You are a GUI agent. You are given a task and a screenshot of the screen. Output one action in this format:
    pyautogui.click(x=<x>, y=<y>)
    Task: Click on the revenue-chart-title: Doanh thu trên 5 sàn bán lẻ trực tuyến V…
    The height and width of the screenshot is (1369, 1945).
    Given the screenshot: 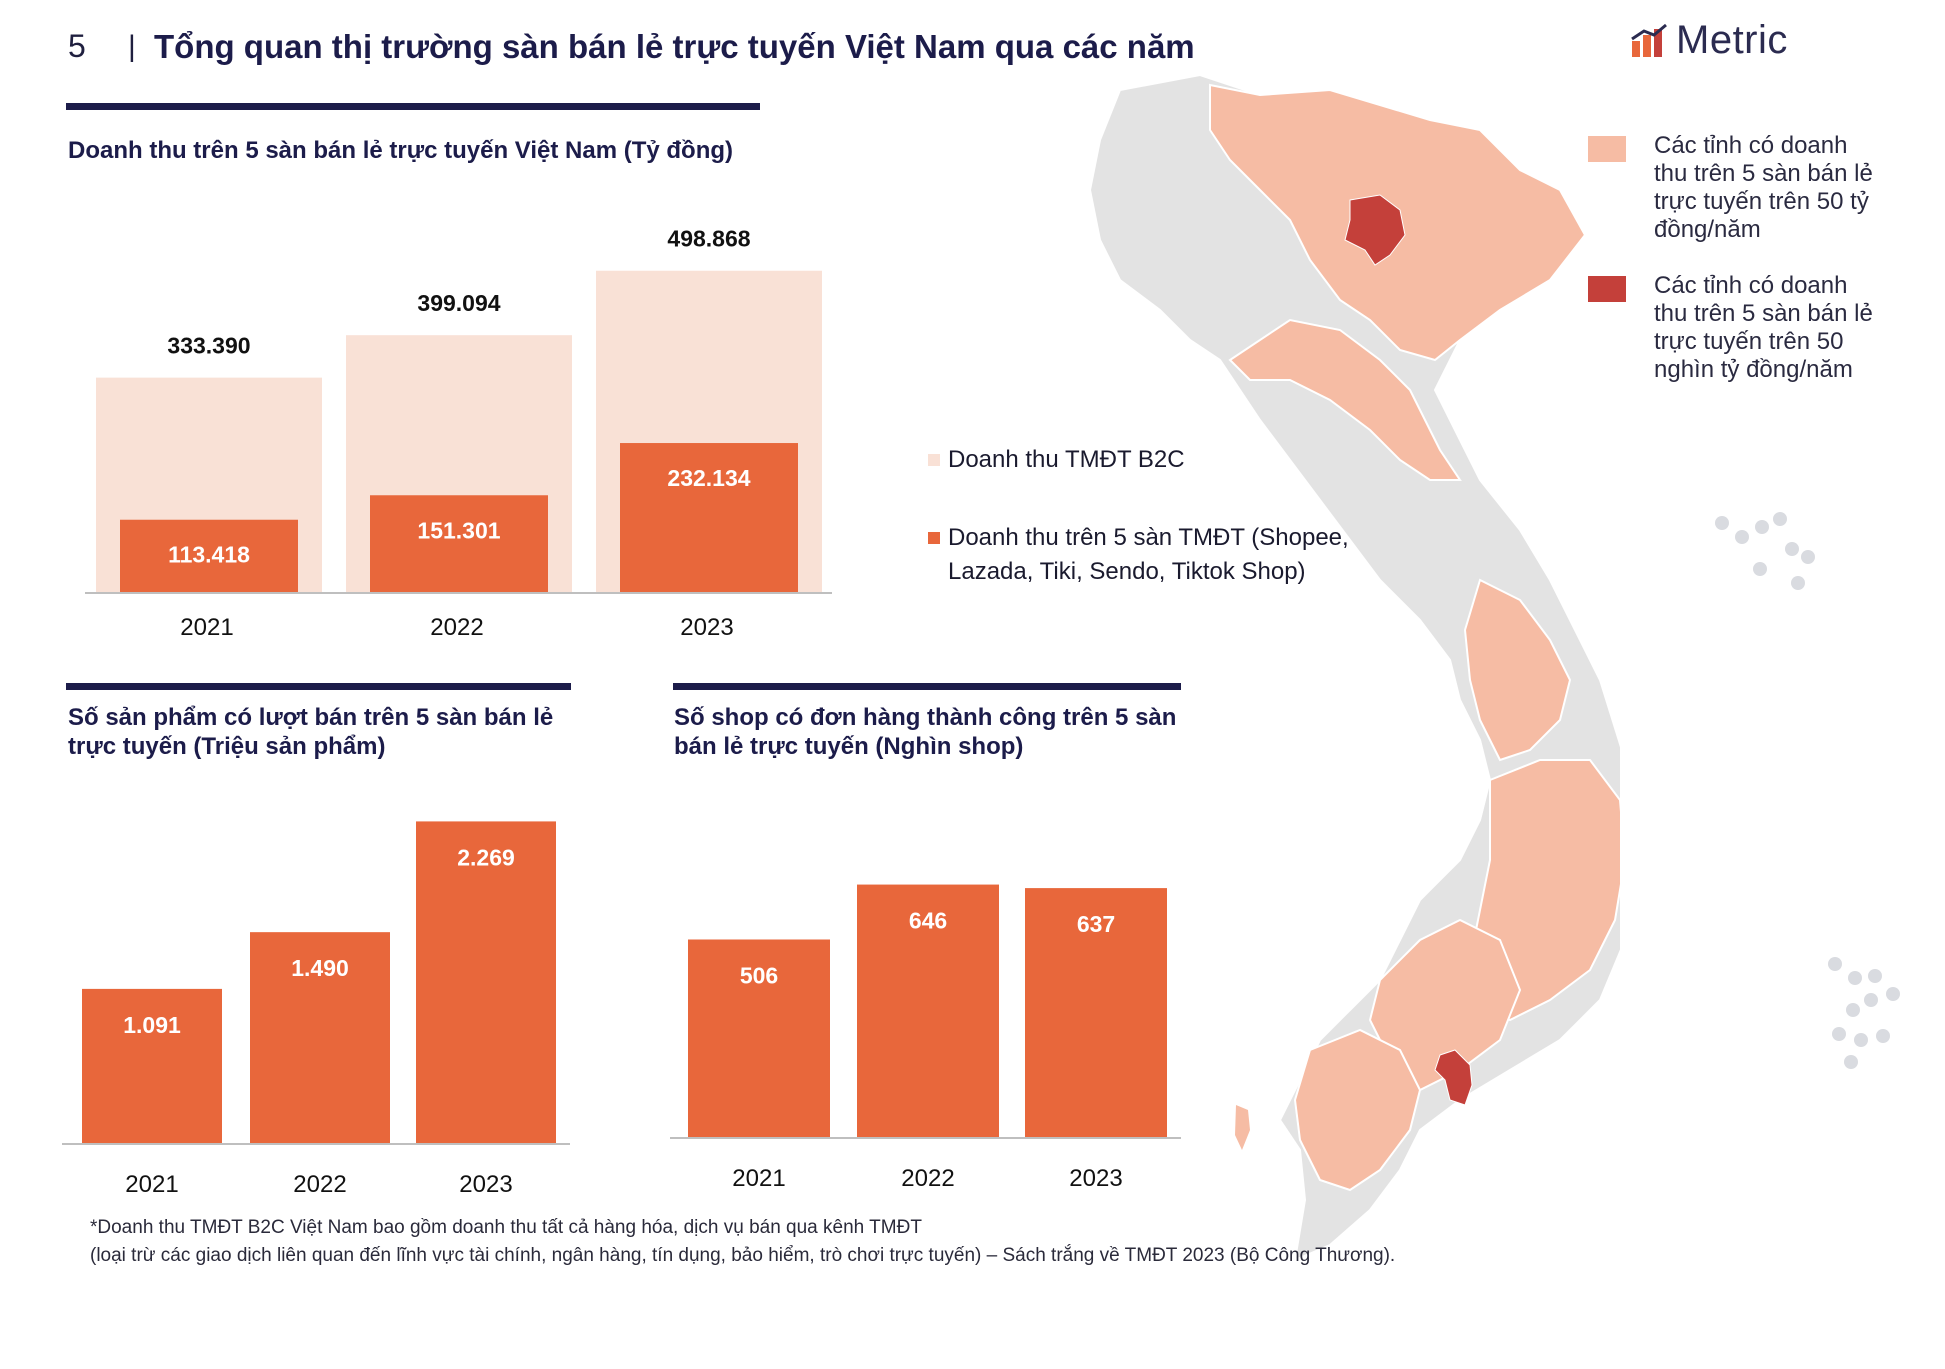 What is the action you would take?
    pyautogui.click(x=401, y=150)
    